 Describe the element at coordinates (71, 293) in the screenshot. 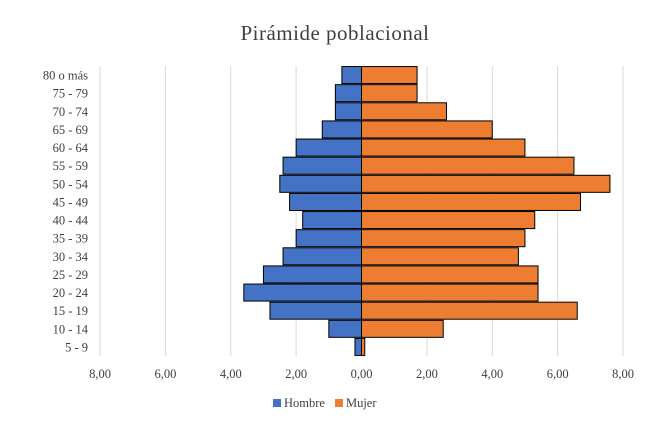

I see `y-tick-label: 20 - 24` at that location.